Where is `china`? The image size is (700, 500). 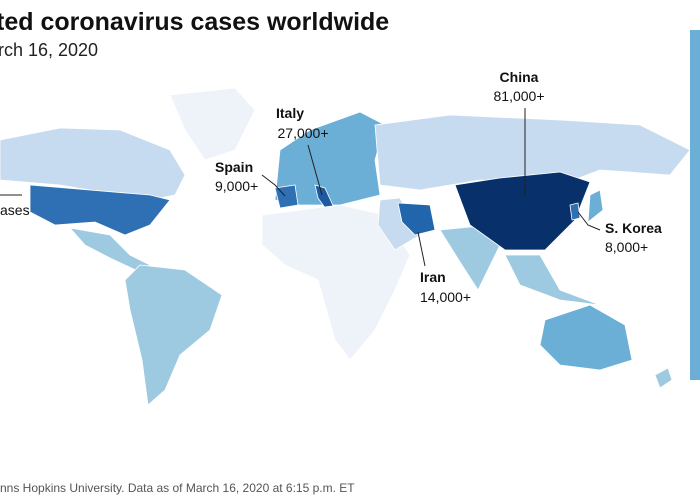
china is located at coordinates (522, 211).